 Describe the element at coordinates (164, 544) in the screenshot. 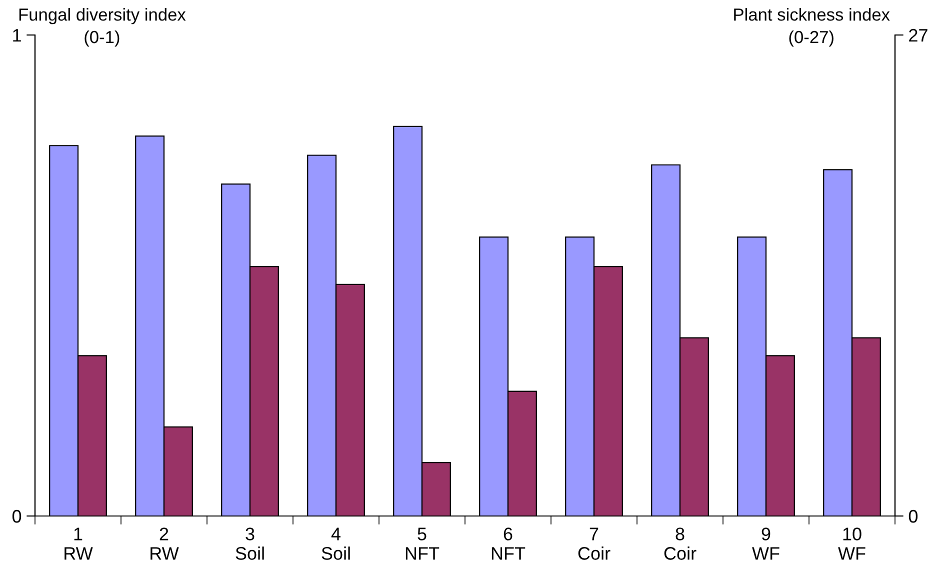

I see `x-tick-label: 2 RW` at that location.